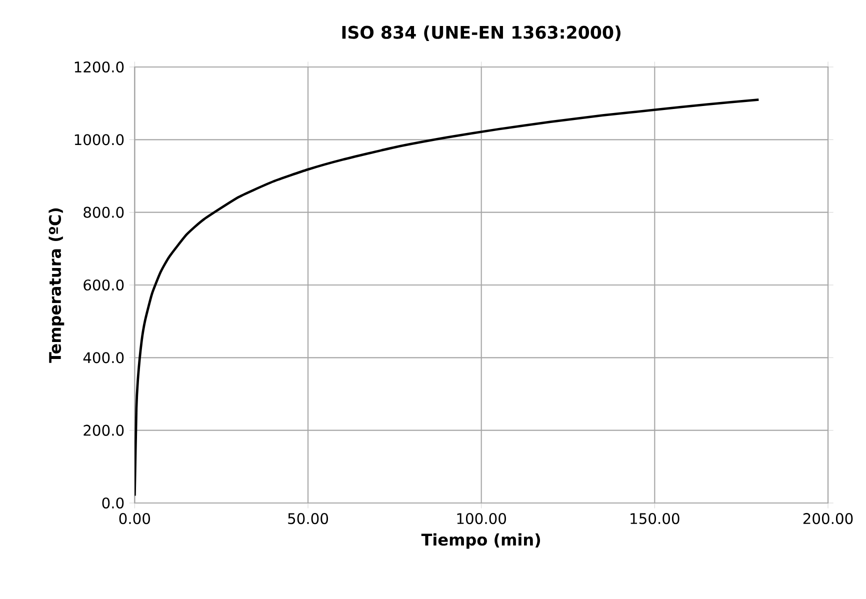  Describe the element at coordinates (99, 67) in the screenshot. I see `y-tick-label: 1200.0` at that location.